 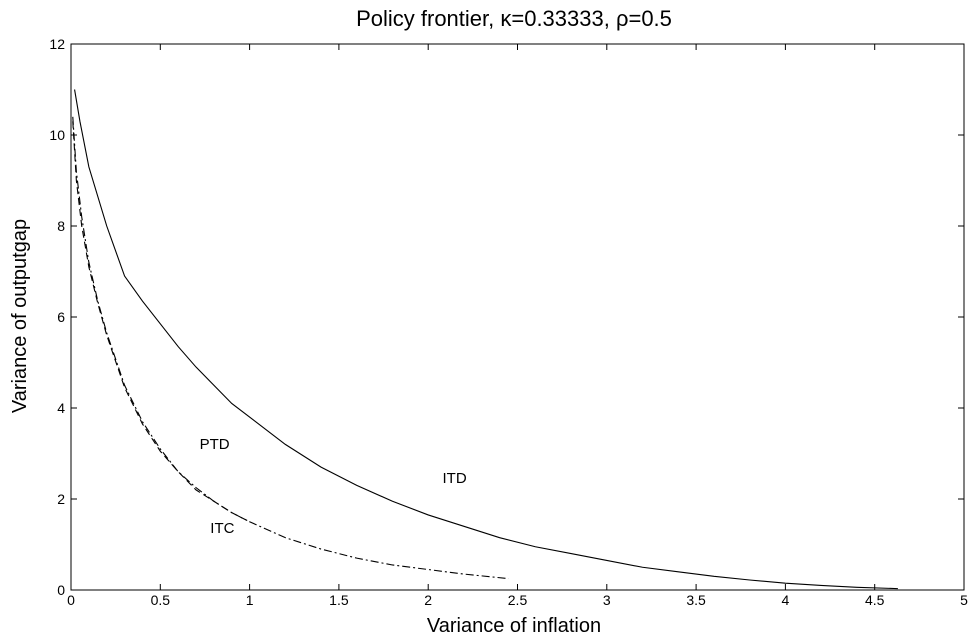 I want to click on annotation-ptd: PTD, so click(x=215, y=444).